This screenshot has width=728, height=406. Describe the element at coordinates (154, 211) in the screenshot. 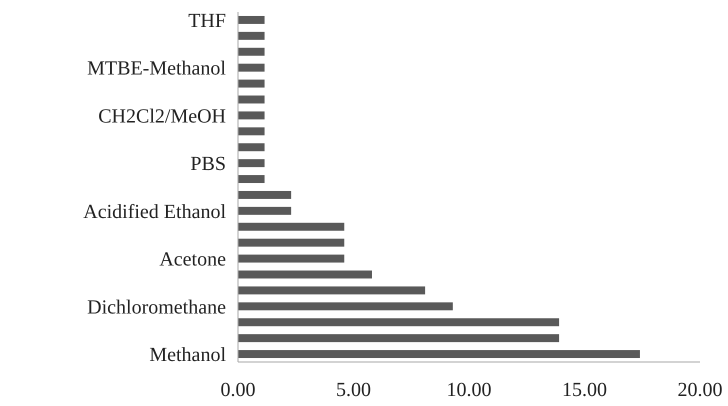

I see `y-tick-label: Acidified Ethanol` at that location.